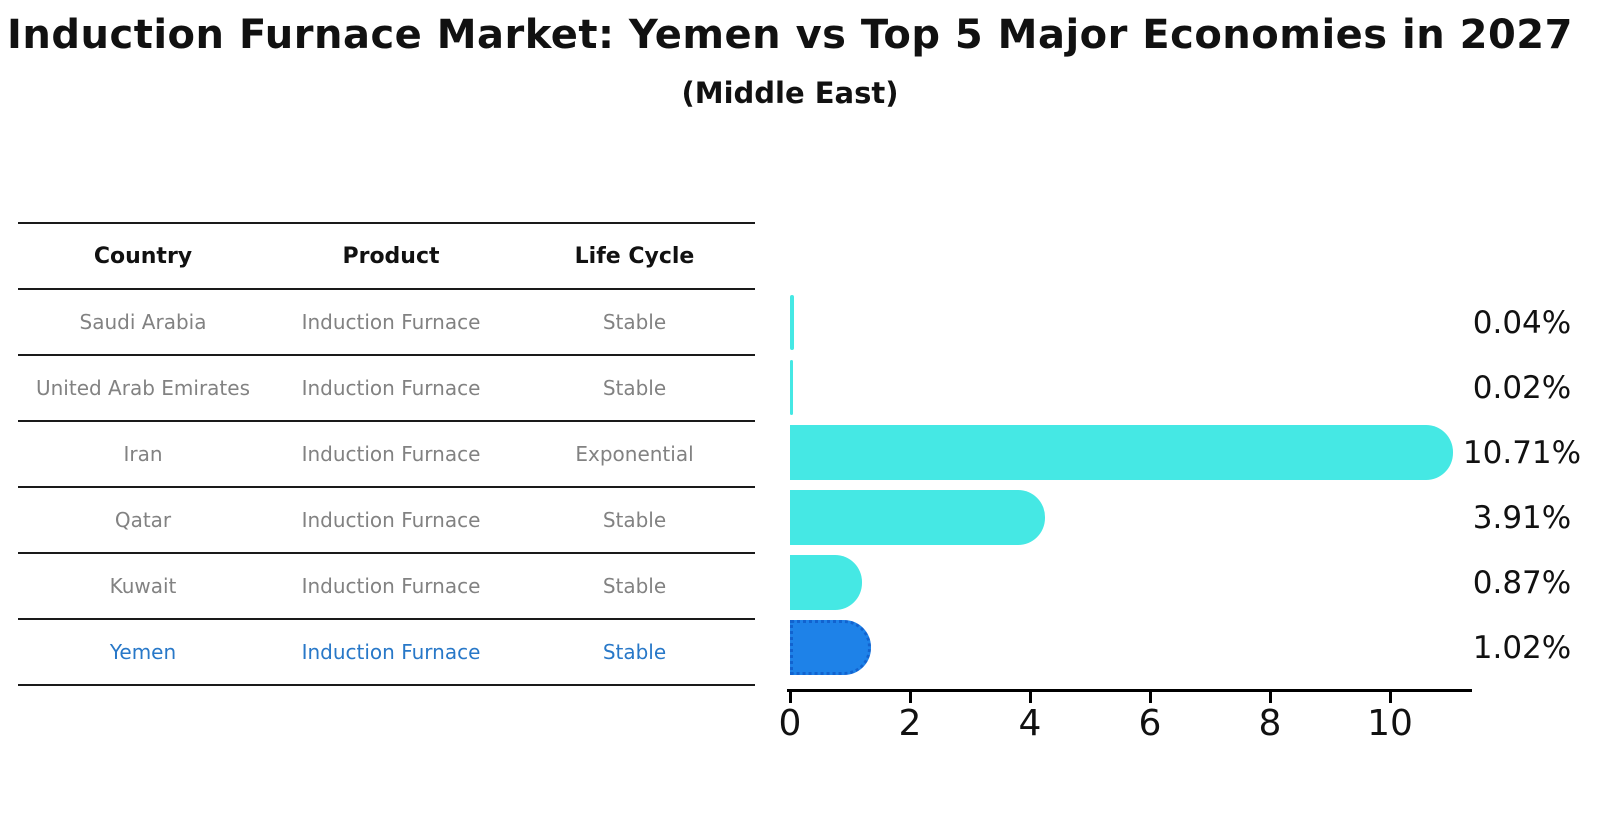 The height and width of the screenshot is (823, 1604). What do you see at coordinates (831, 647) in the screenshot?
I see `bar-yemen` at bounding box center [831, 647].